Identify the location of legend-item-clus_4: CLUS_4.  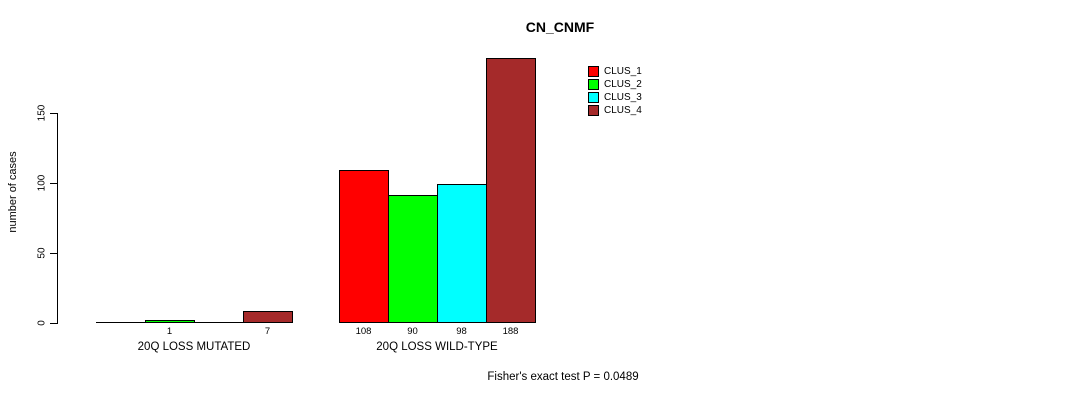
(615, 110).